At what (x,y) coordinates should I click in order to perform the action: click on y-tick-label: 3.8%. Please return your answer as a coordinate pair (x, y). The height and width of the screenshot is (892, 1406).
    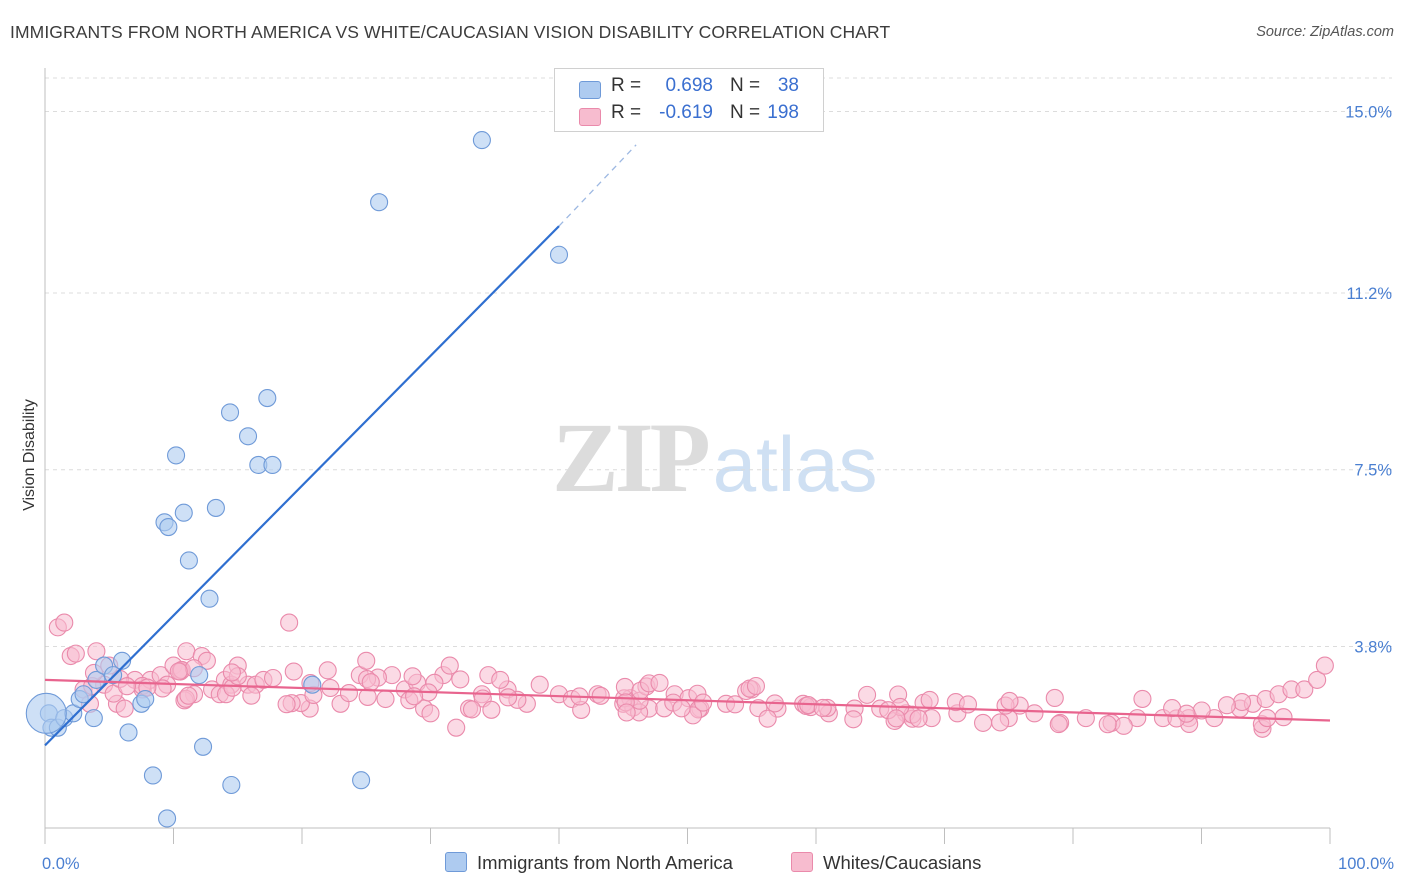
    Looking at the image, I should click on (1373, 647).